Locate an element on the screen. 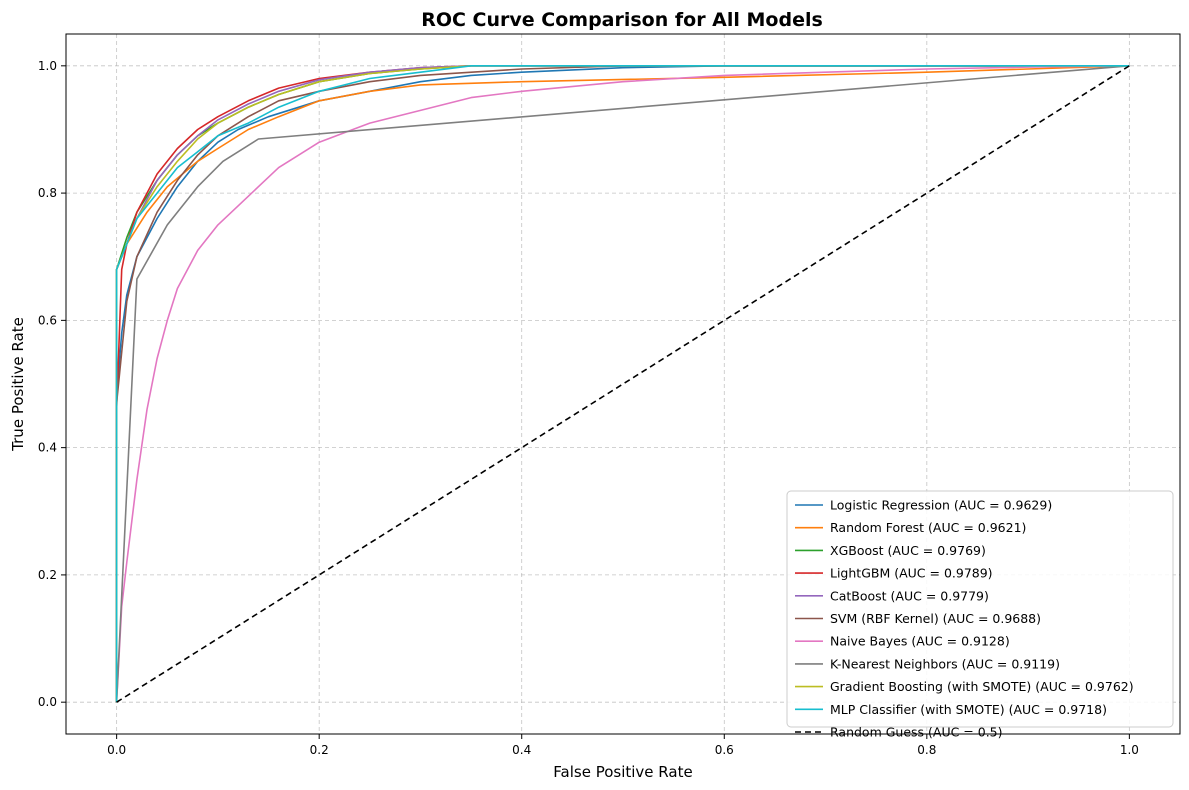 This screenshot has height=790, width=1189. y-tick-label: 0.8 is located at coordinates (47, 193).